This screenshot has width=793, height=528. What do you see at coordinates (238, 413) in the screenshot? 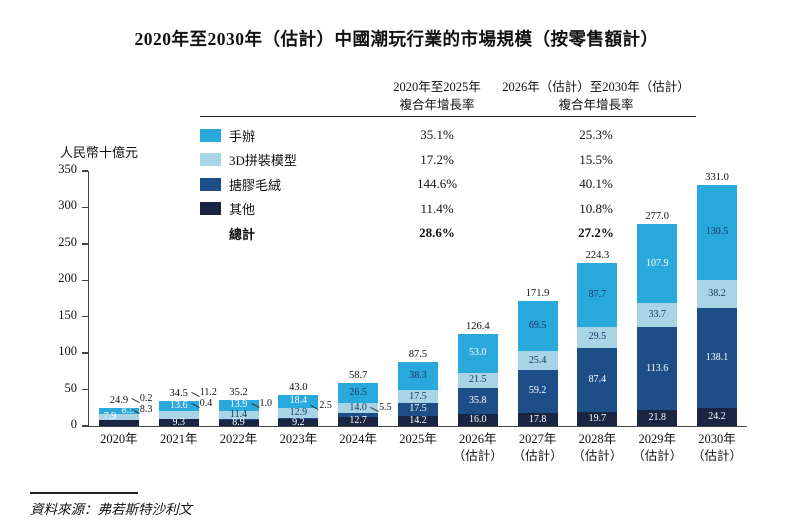
I see `stacked-bar: 13.9 11.4 8.9` at bounding box center [238, 413].